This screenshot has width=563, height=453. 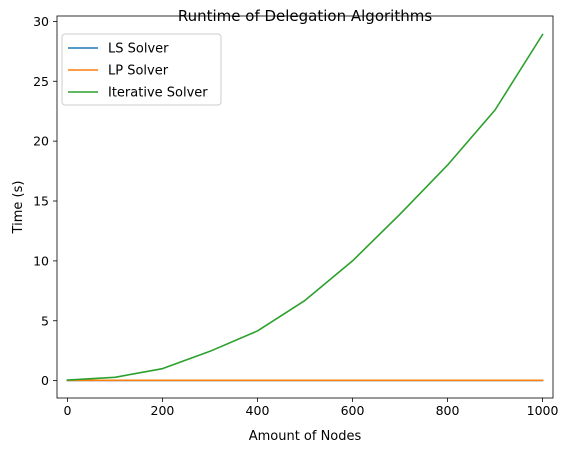 I want to click on y-tick-label: 20, so click(x=41, y=141).